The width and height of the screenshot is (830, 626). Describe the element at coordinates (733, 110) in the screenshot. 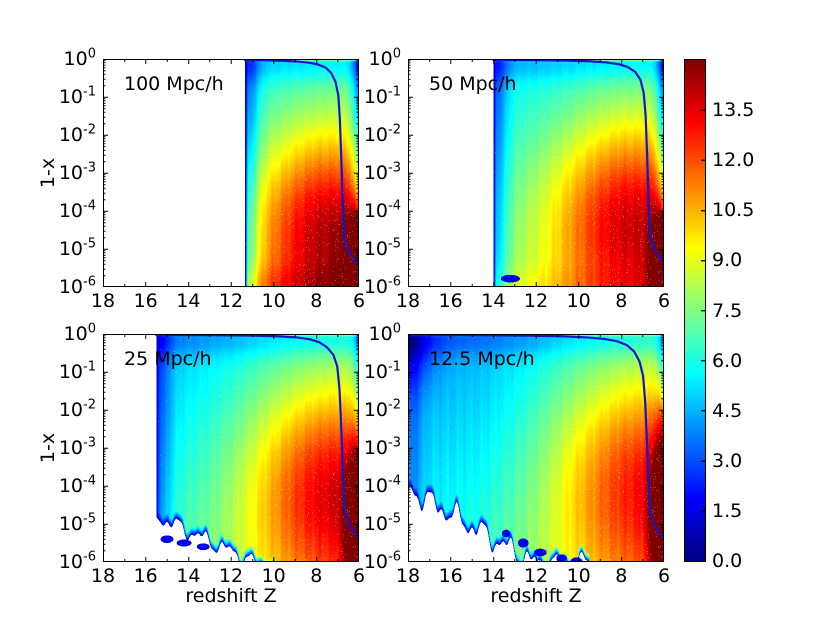

I see `colorbar-tick-label: 13.5` at that location.